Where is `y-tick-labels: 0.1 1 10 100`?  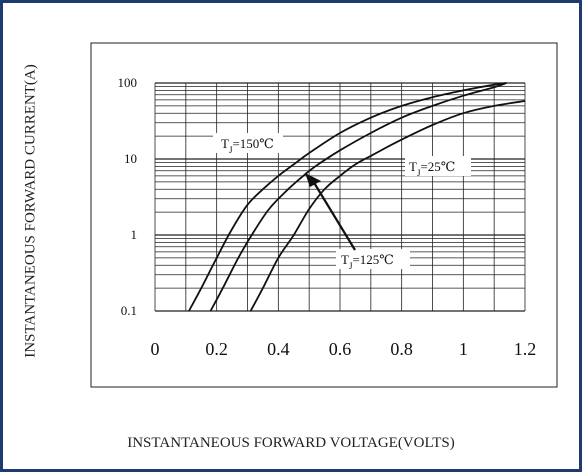 y-tick-labels: 0.1 1 10 100 is located at coordinates (128, 196).